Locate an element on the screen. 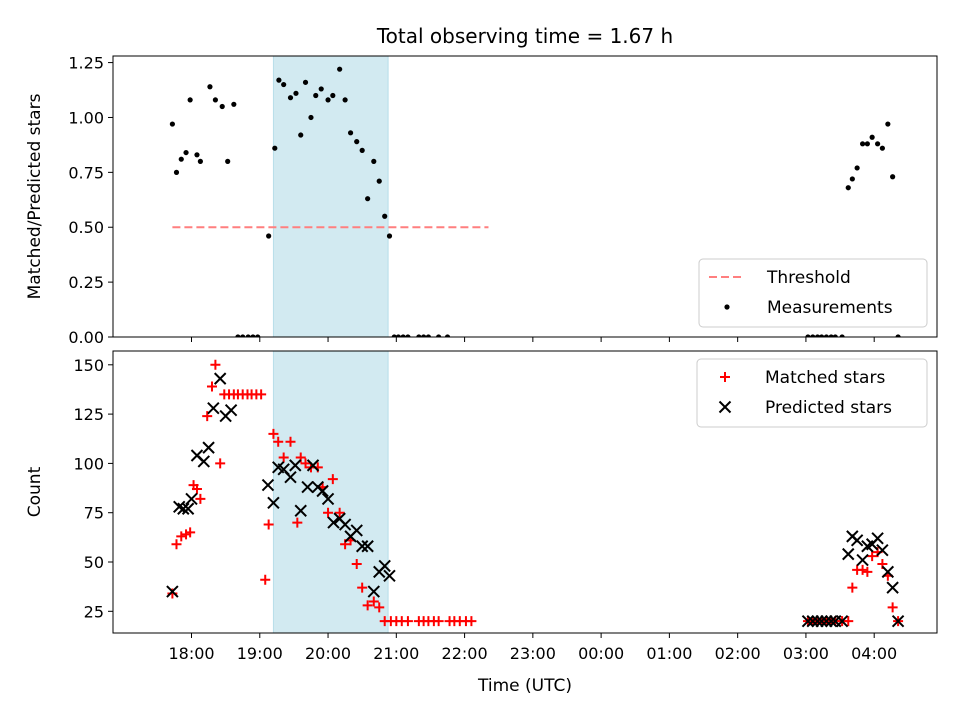  x-tick-label: 18:00 is located at coordinates (191, 653).